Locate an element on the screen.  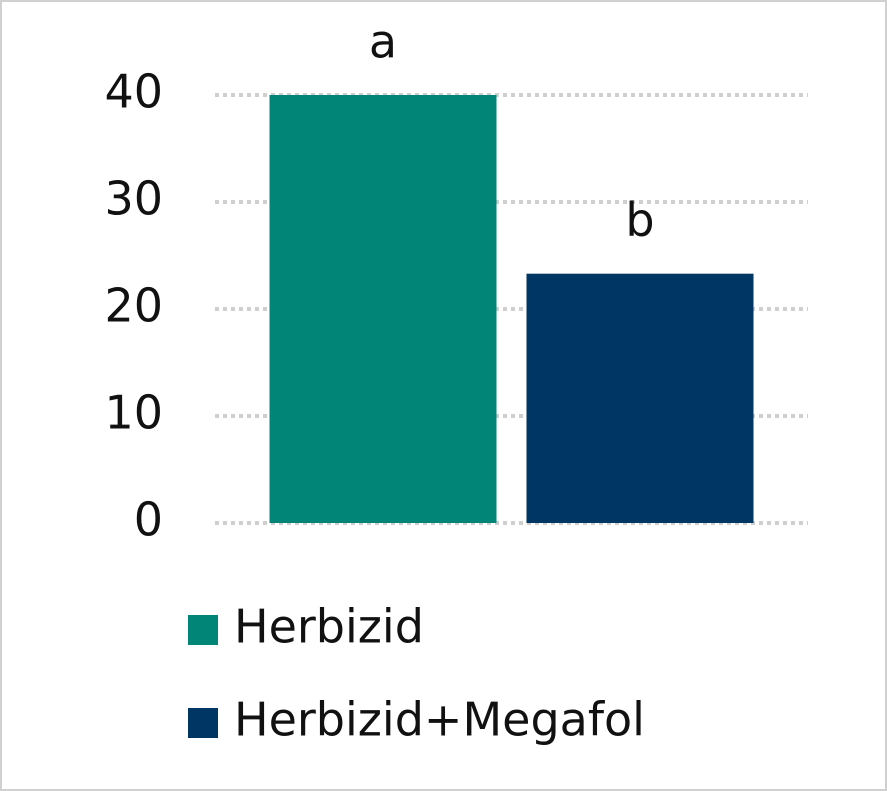
annotation: b is located at coordinates (639, 220).